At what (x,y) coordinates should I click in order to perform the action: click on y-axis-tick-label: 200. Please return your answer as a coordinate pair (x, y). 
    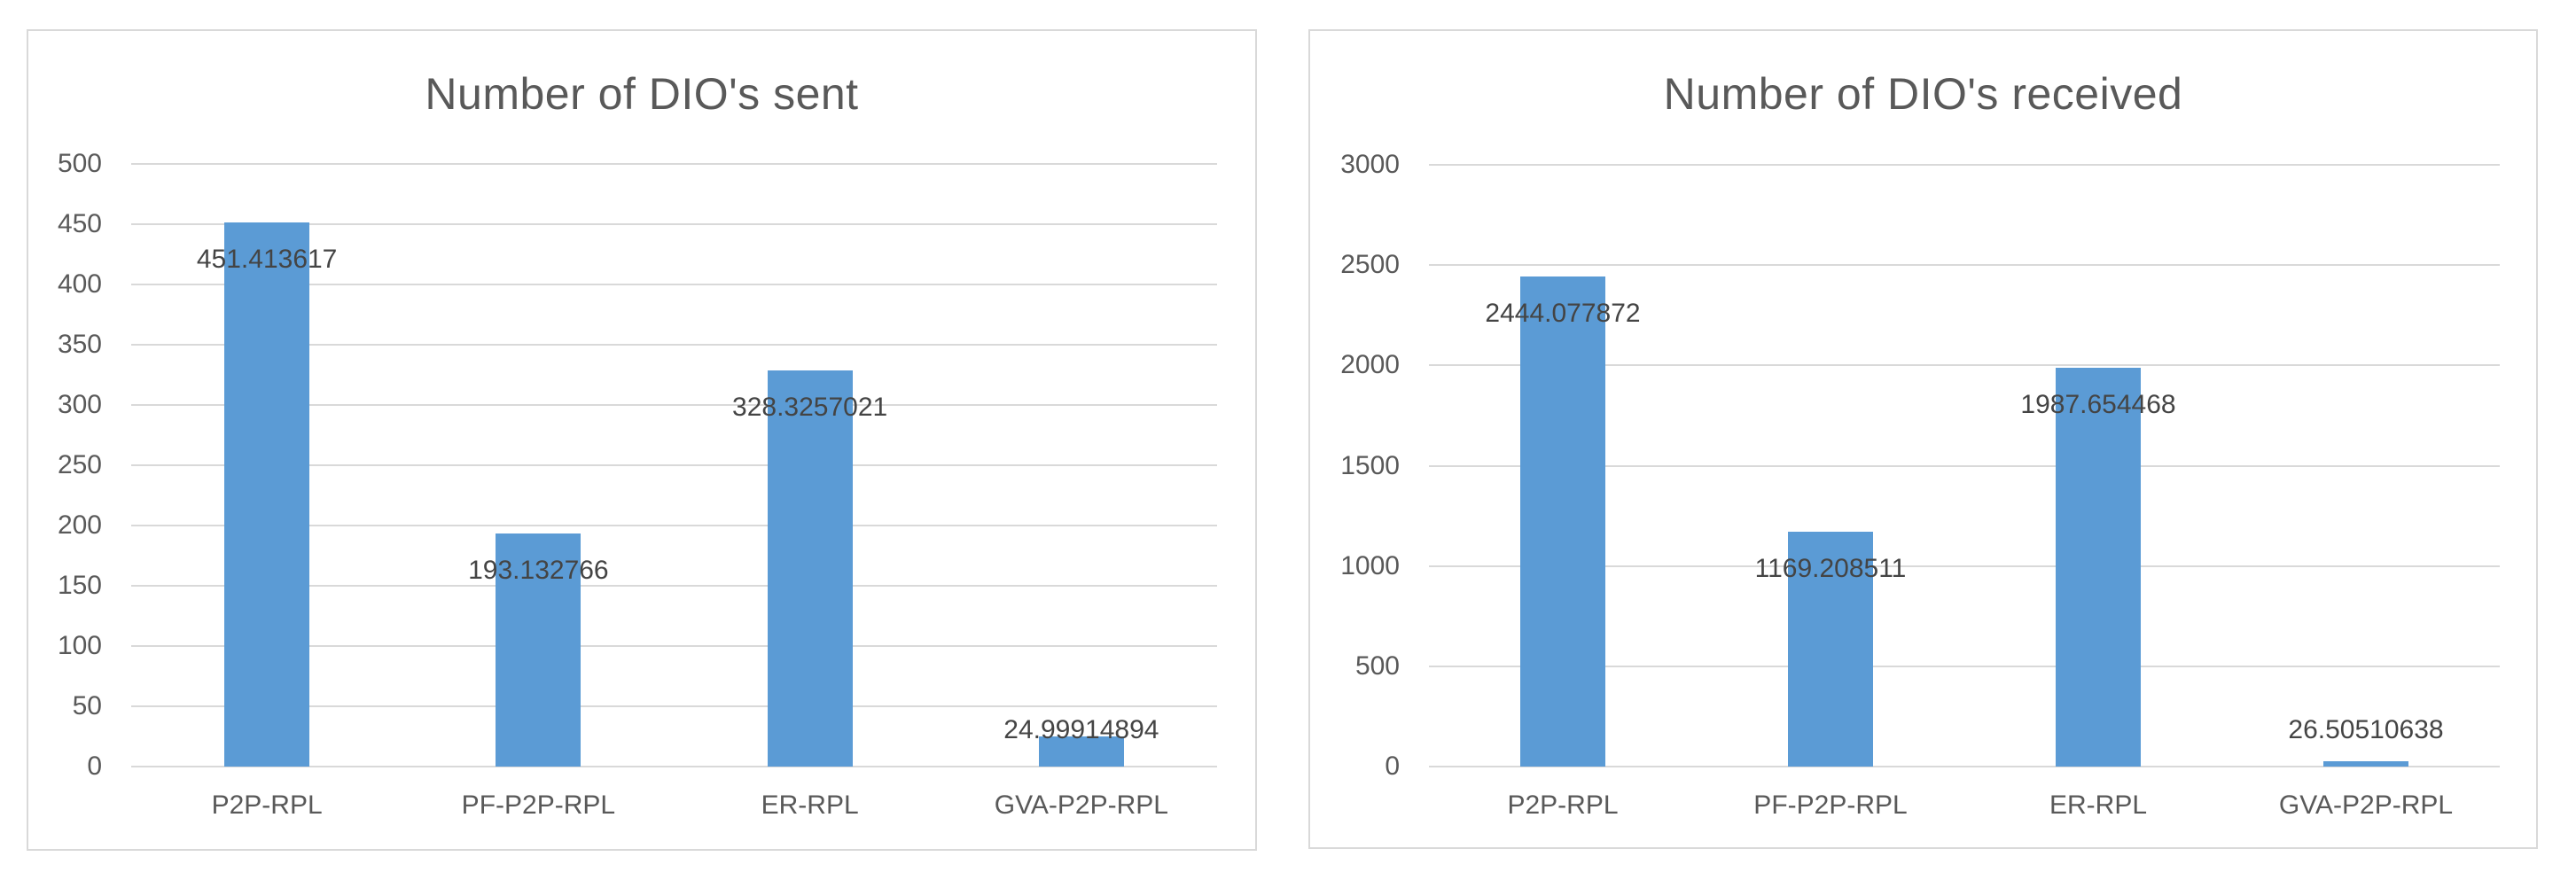
    Looking at the image, I should click on (79, 525).